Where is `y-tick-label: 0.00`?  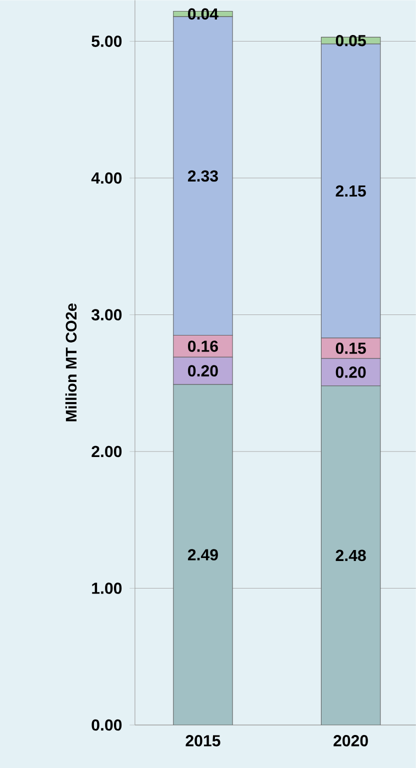
y-tick-label: 0.00 is located at coordinates (107, 725).